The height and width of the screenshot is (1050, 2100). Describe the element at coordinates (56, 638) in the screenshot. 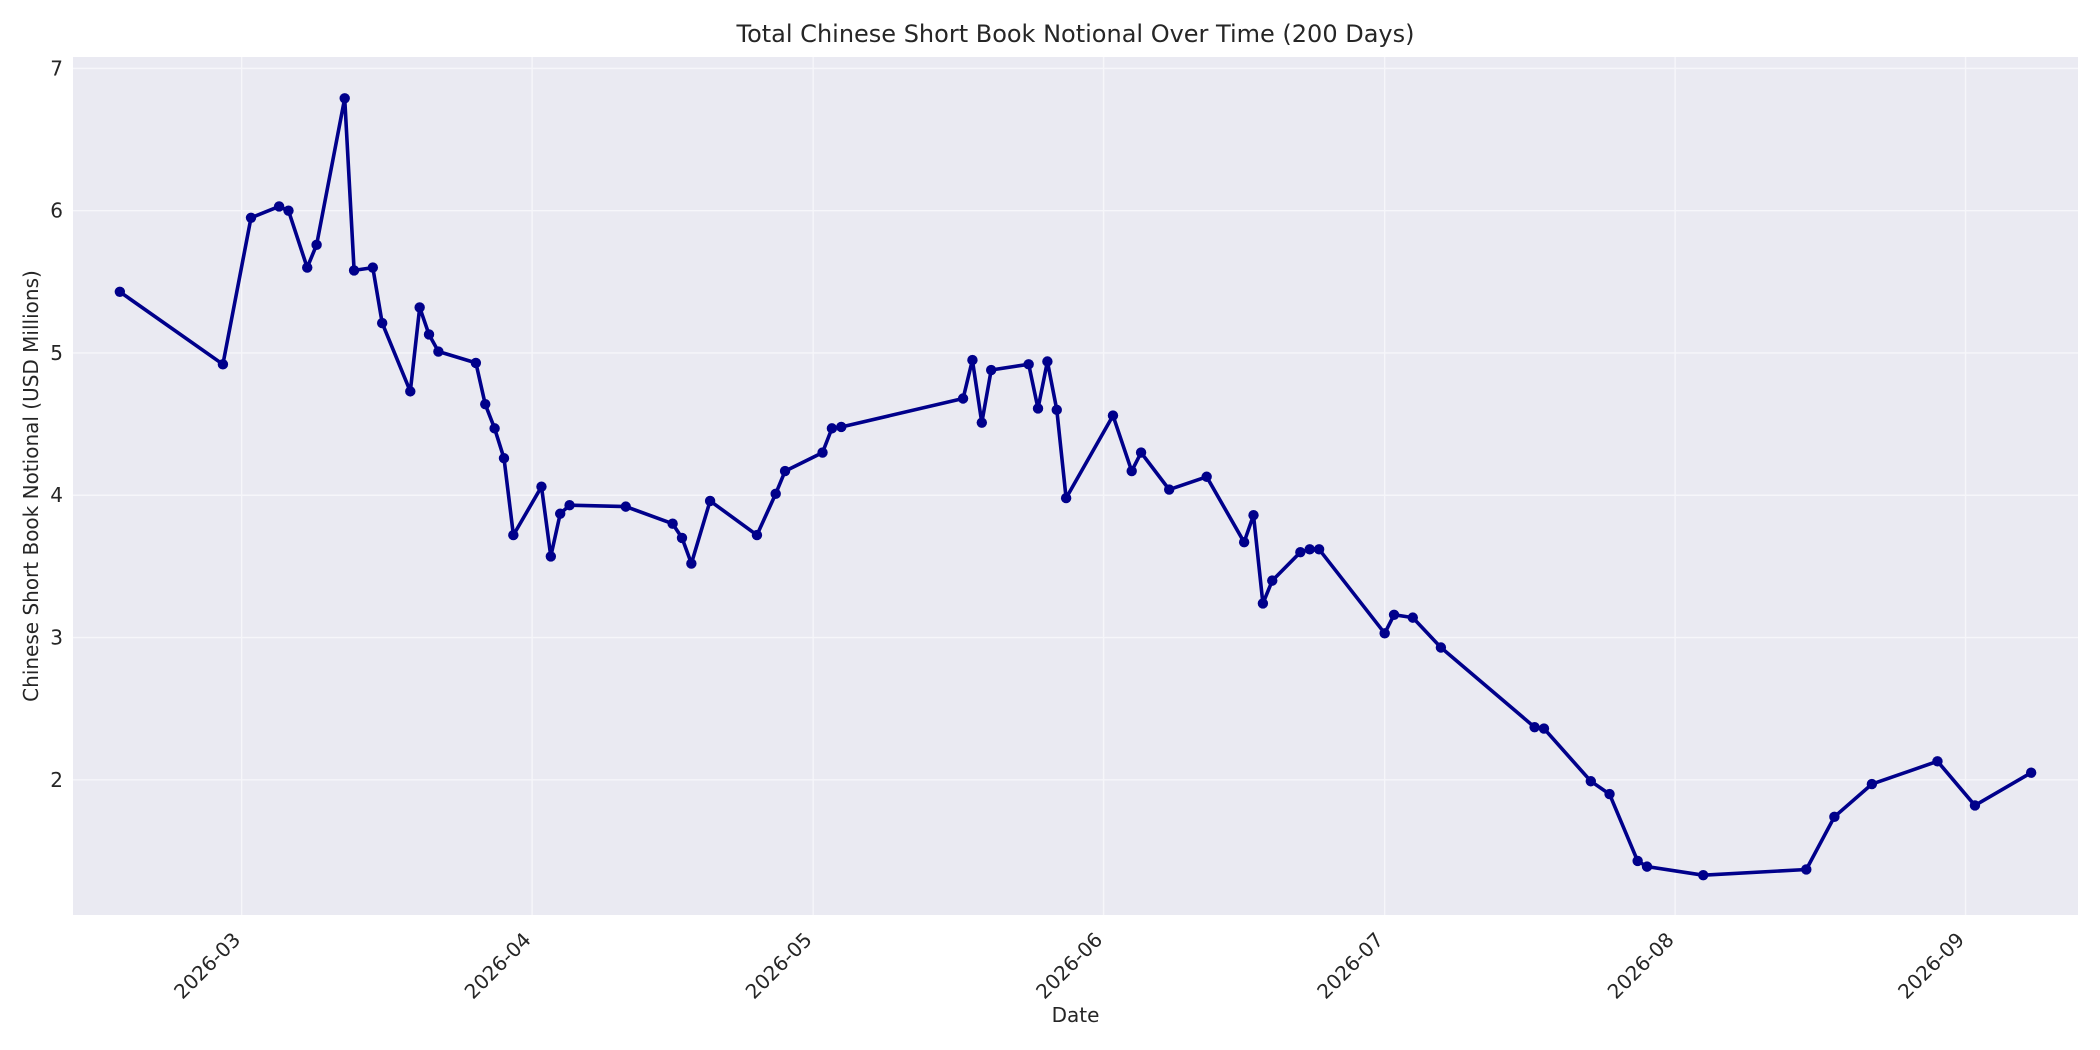

I see `y-tick-label: 3` at that location.